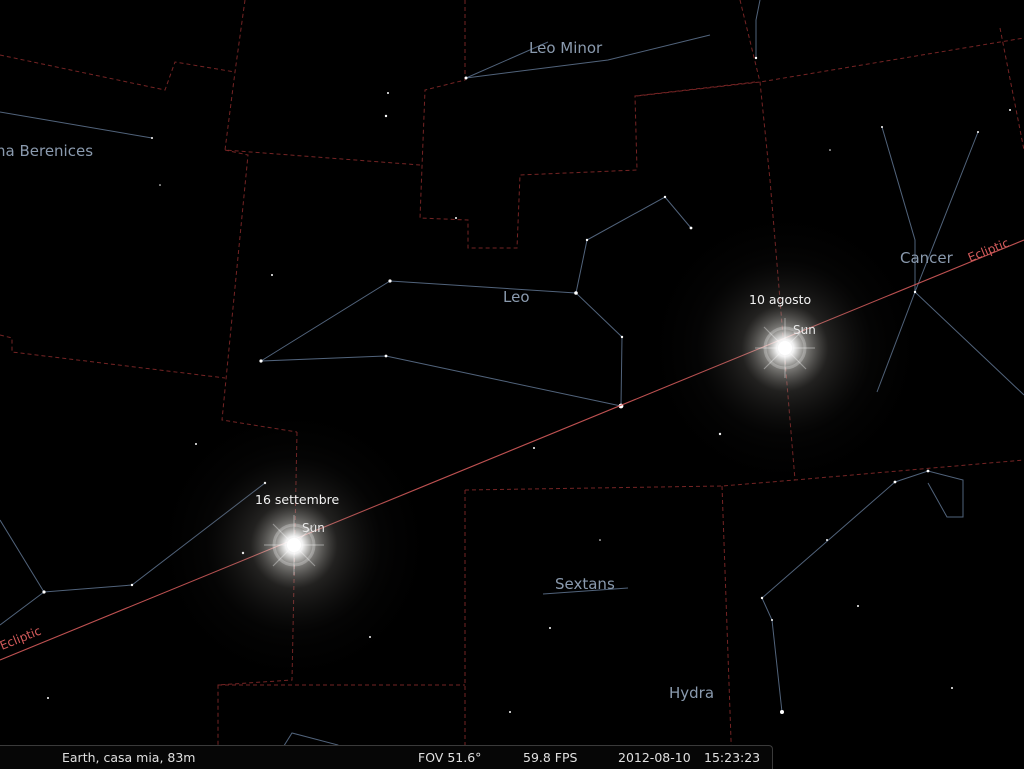  Describe the element at coordinates (785, 348) in the screenshot. I see `sun-august` at that location.